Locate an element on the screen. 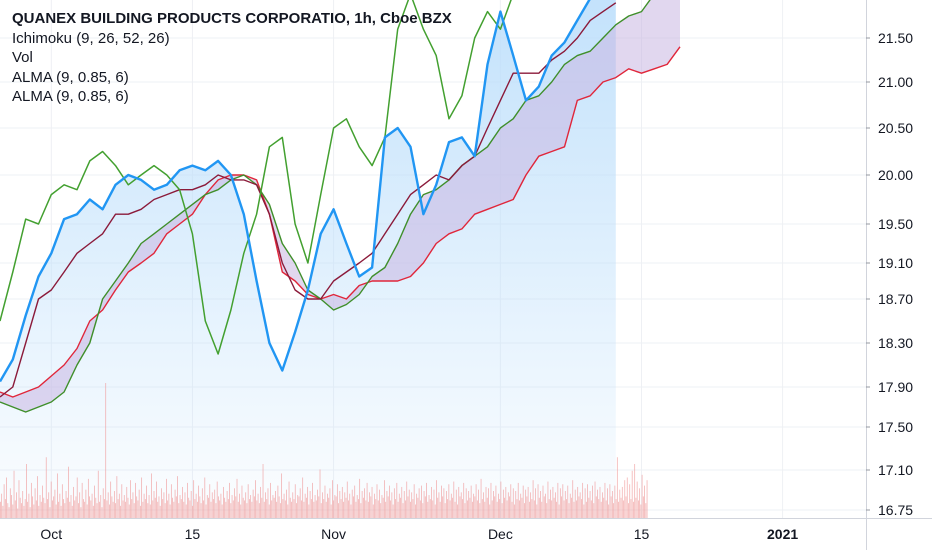  legend-volume: Vol is located at coordinates (22, 57).